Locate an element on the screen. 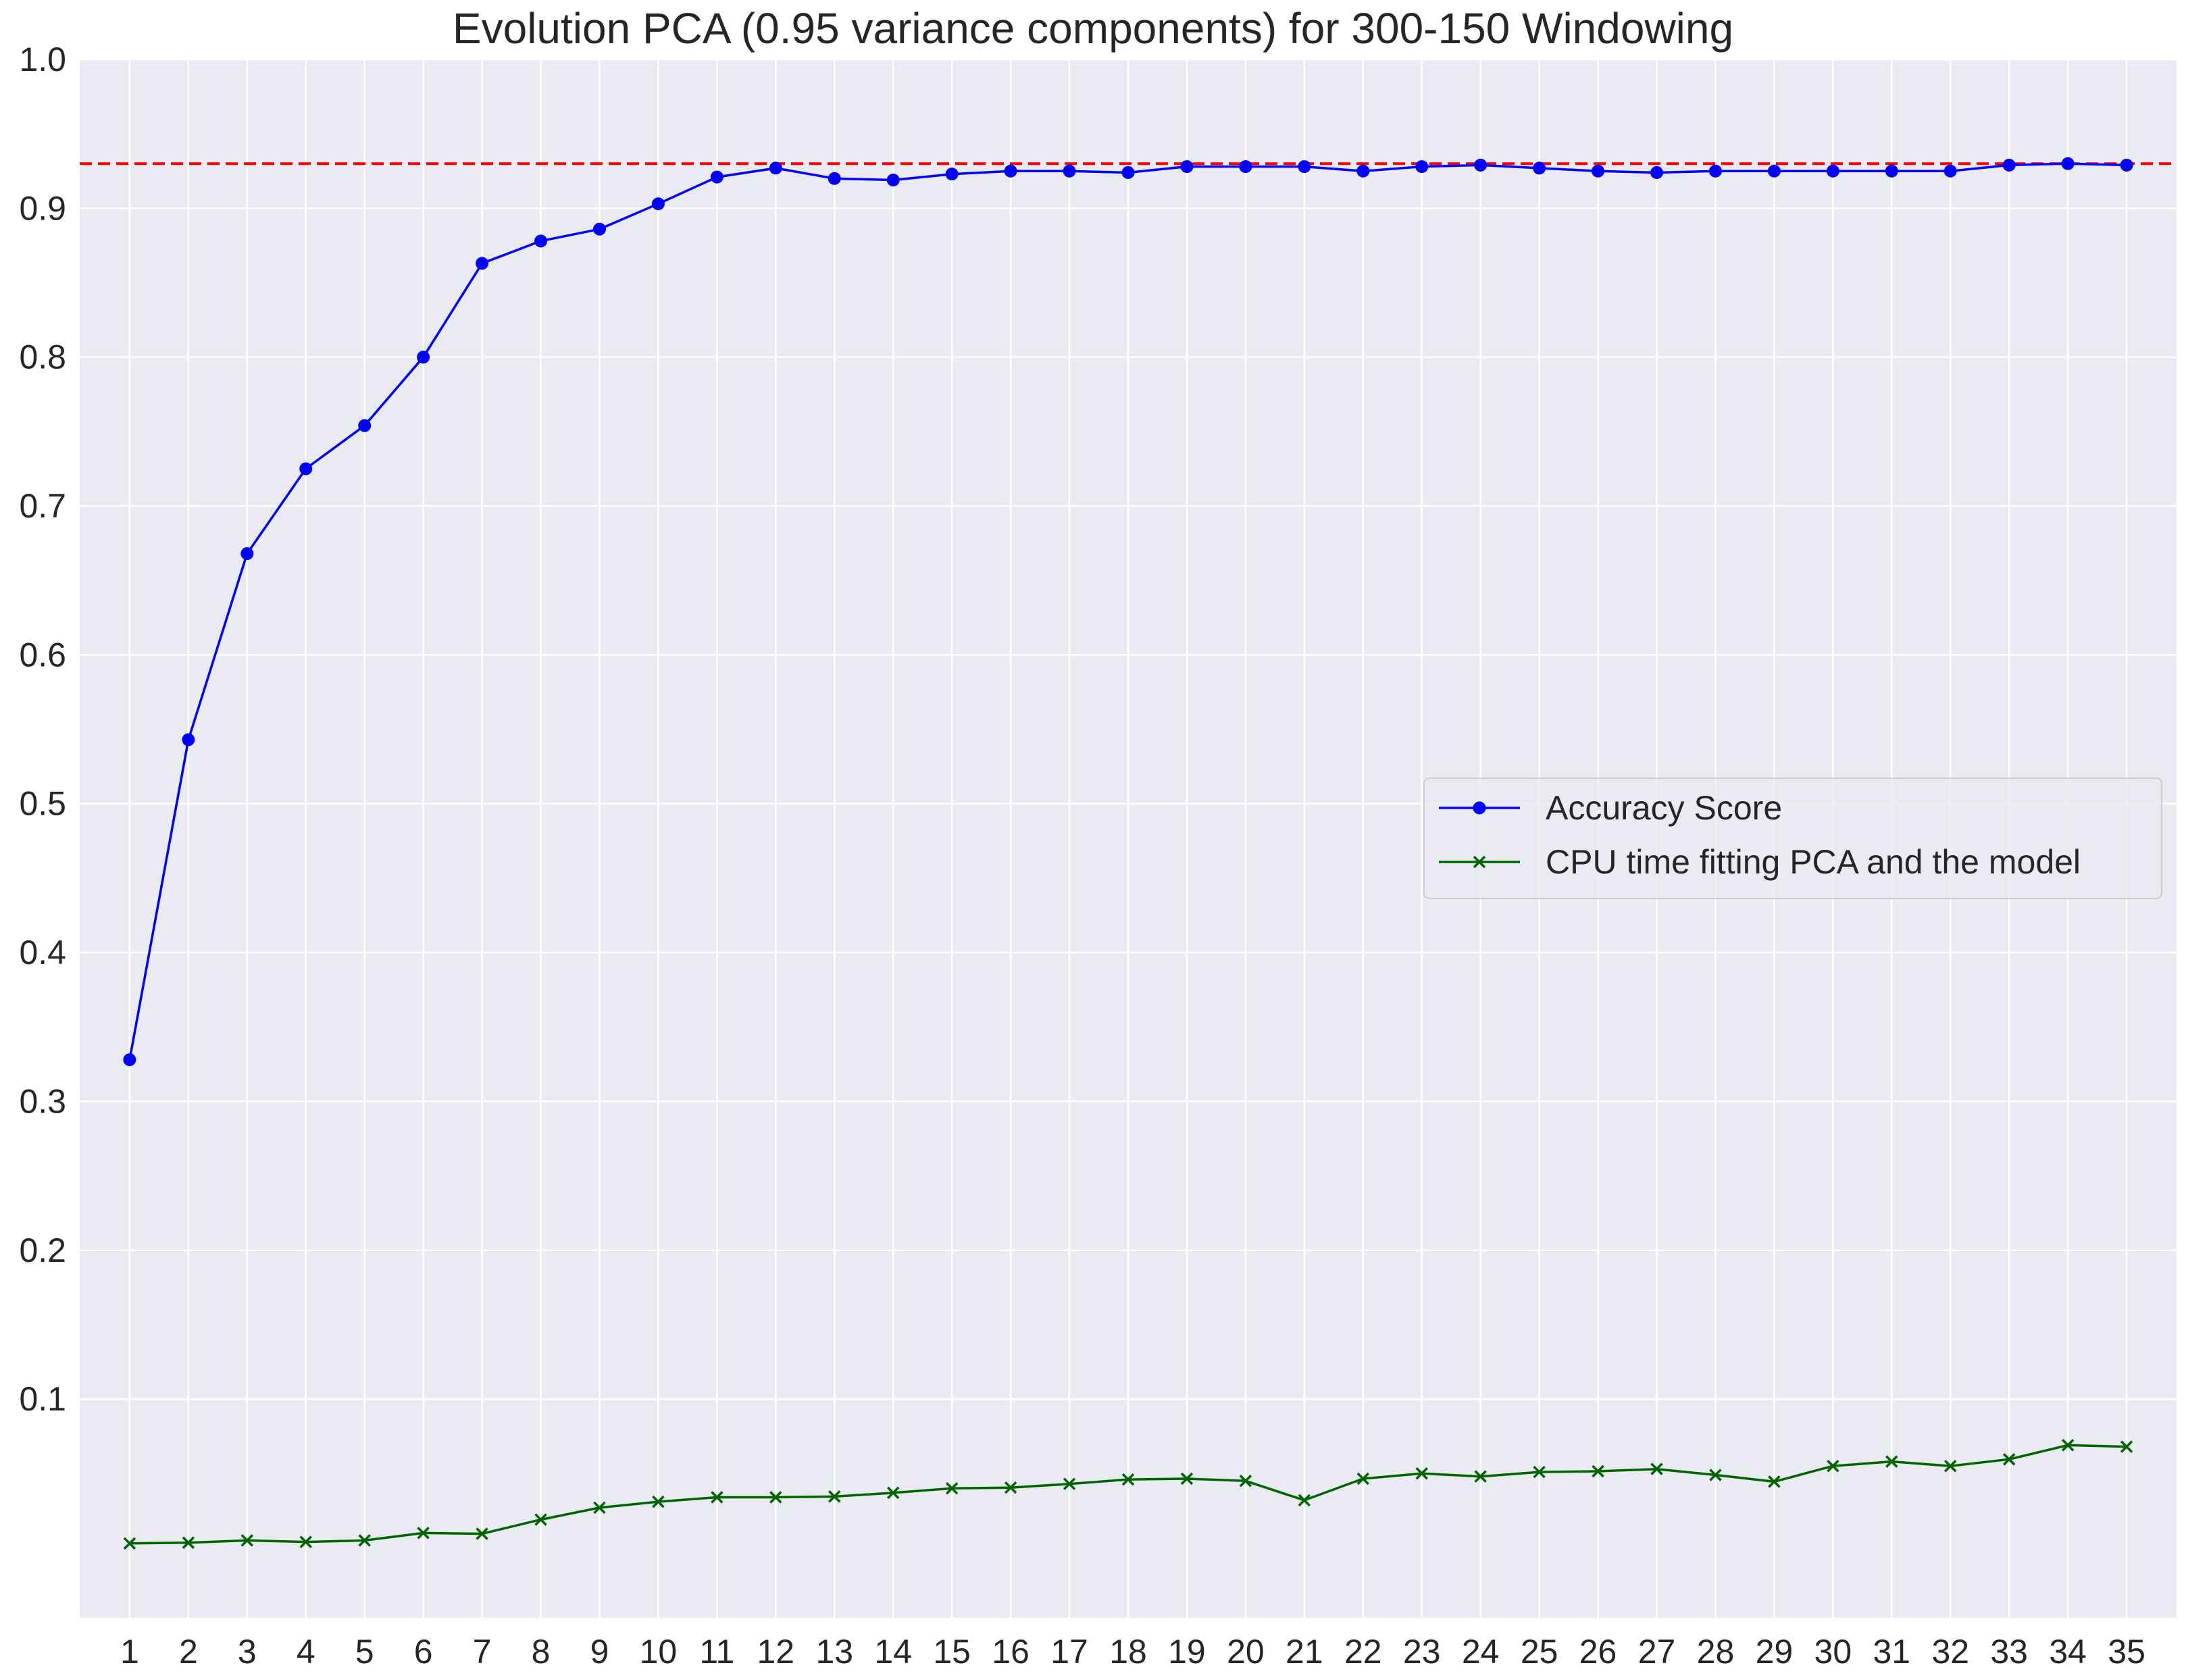 This screenshot has height=1680, width=2186. x-tick-label: 11 is located at coordinates (717, 1652).